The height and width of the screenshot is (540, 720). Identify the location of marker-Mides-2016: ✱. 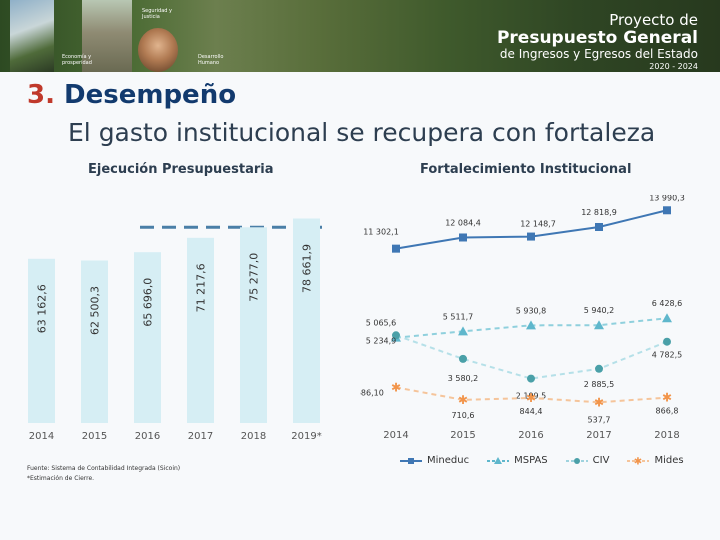
(531, 398).